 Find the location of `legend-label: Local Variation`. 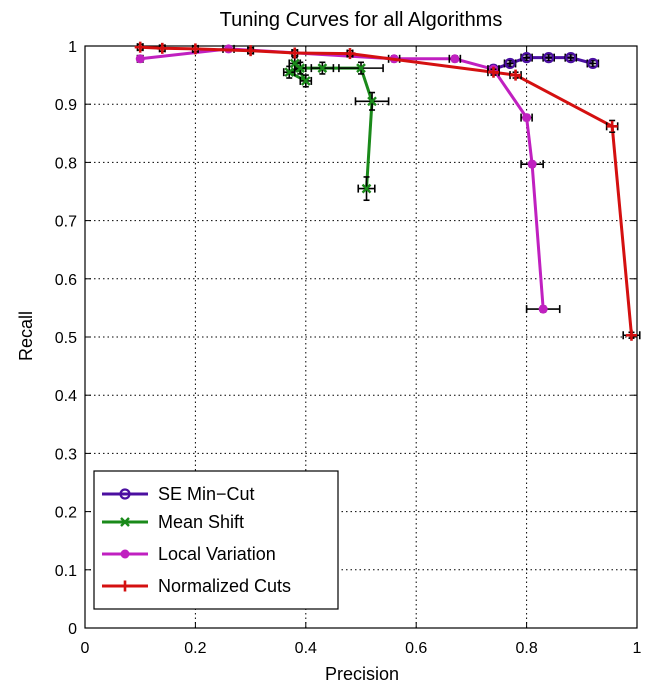

legend-label: Local Variation is located at coordinates (217, 554).